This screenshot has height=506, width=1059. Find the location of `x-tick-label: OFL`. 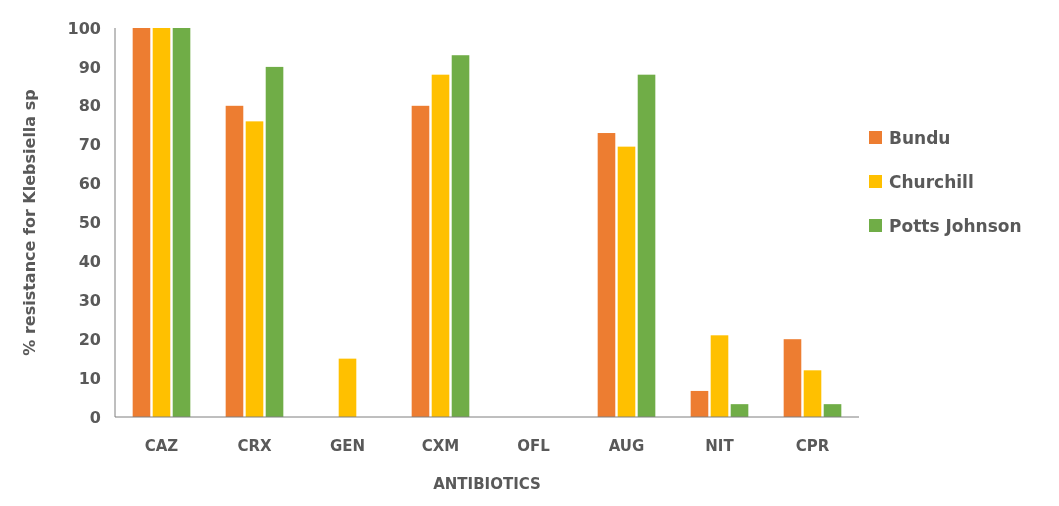

x-tick-label: OFL is located at coordinates (534, 446).